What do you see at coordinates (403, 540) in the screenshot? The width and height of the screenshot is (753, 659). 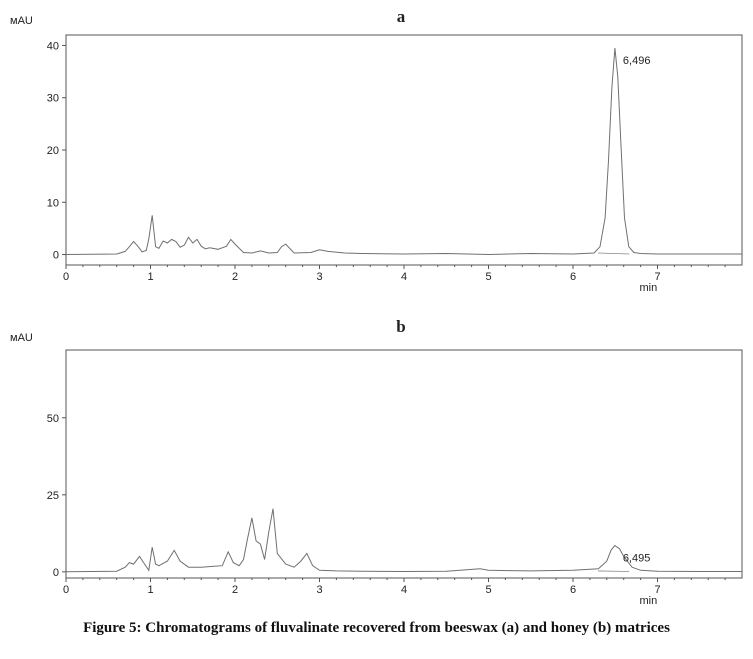 I see `panel-b-trace` at bounding box center [403, 540].